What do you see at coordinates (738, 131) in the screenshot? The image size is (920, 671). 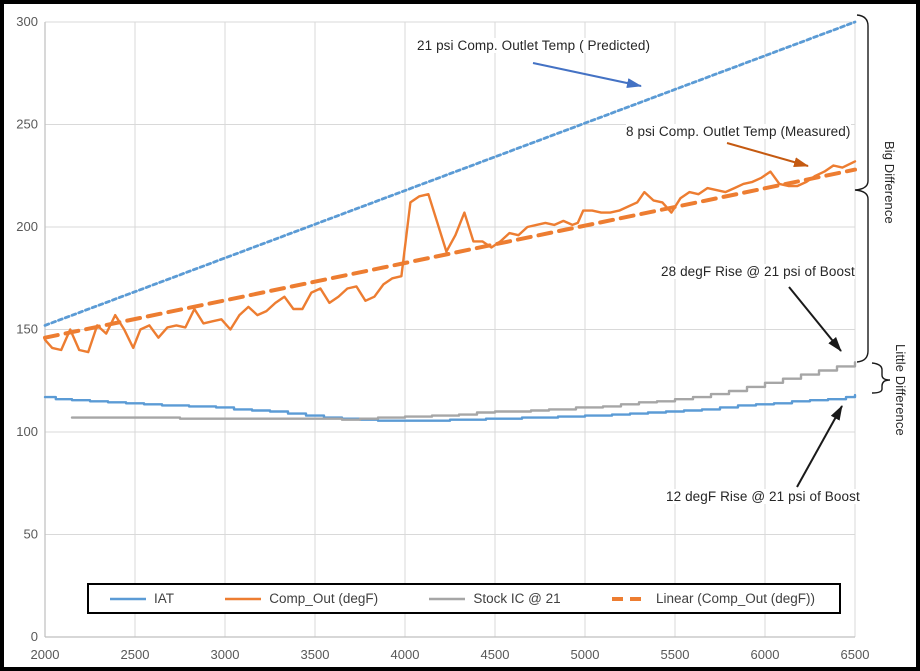 I see `annotation-measured-label: 8 psi Comp. Outlet Temp (Measured)` at bounding box center [738, 131].